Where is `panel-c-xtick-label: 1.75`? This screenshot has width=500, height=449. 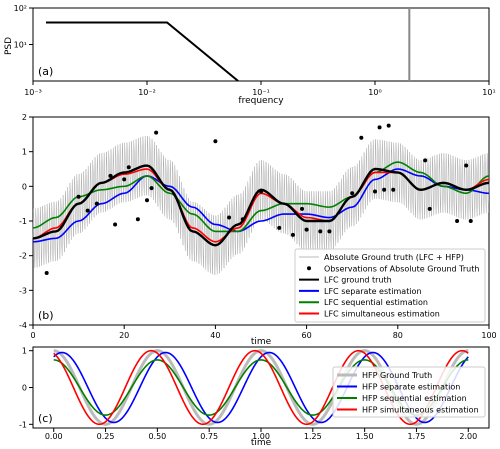
panel-c-xtick-label: 1.75 is located at coordinates (417, 436).